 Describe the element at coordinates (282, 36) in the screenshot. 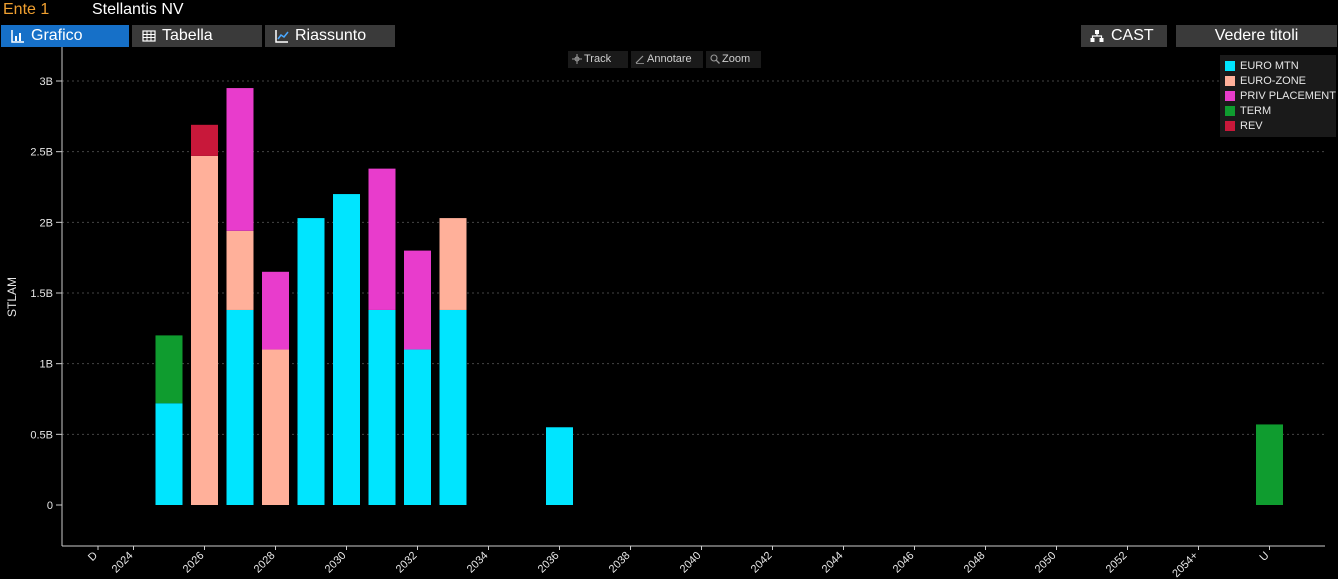

I see `summary-chart-icon` at that location.